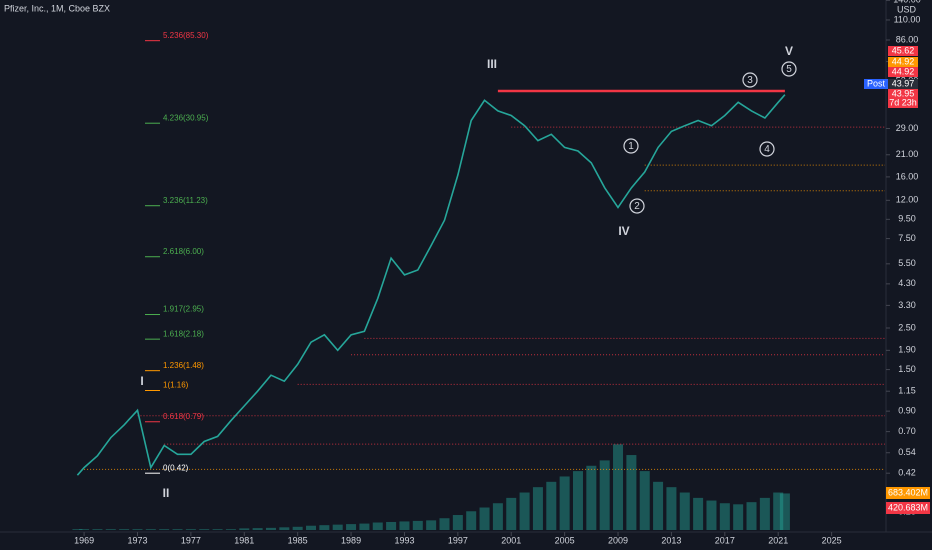 The image size is (932, 550). I want to click on x-tick-label: 1977, so click(191, 540).